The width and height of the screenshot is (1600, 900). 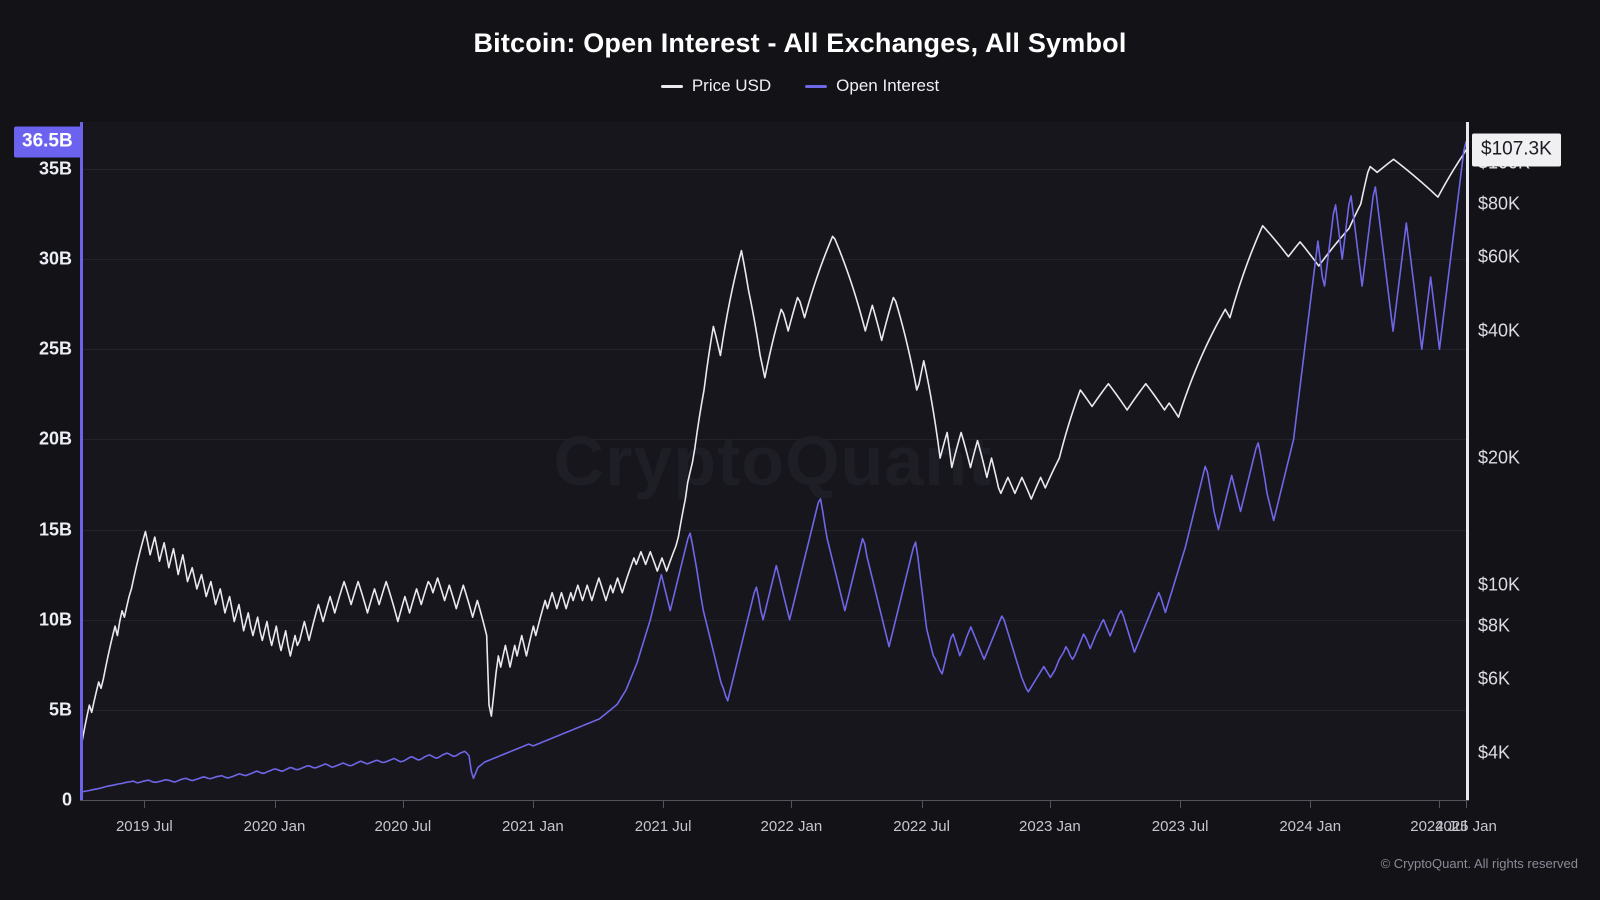 What do you see at coordinates (1499, 330) in the screenshot?
I see `right-axis-tick-label: $40K` at bounding box center [1499, 330].